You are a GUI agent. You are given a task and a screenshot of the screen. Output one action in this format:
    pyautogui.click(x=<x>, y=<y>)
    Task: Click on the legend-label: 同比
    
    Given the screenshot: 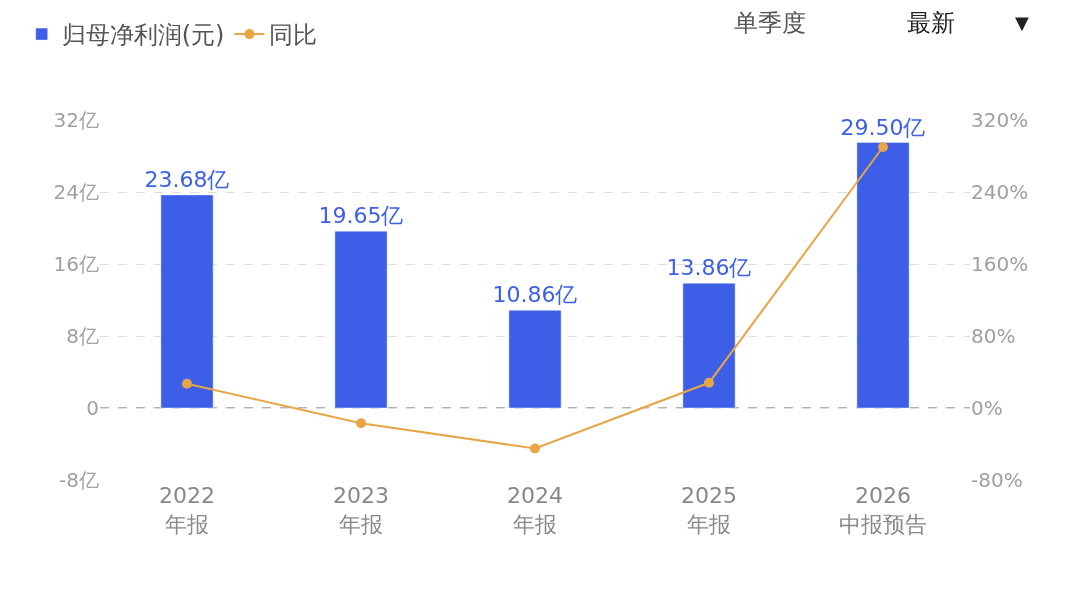 What is the action you would take?
    pyautogui.click(x=293, y=35)
    